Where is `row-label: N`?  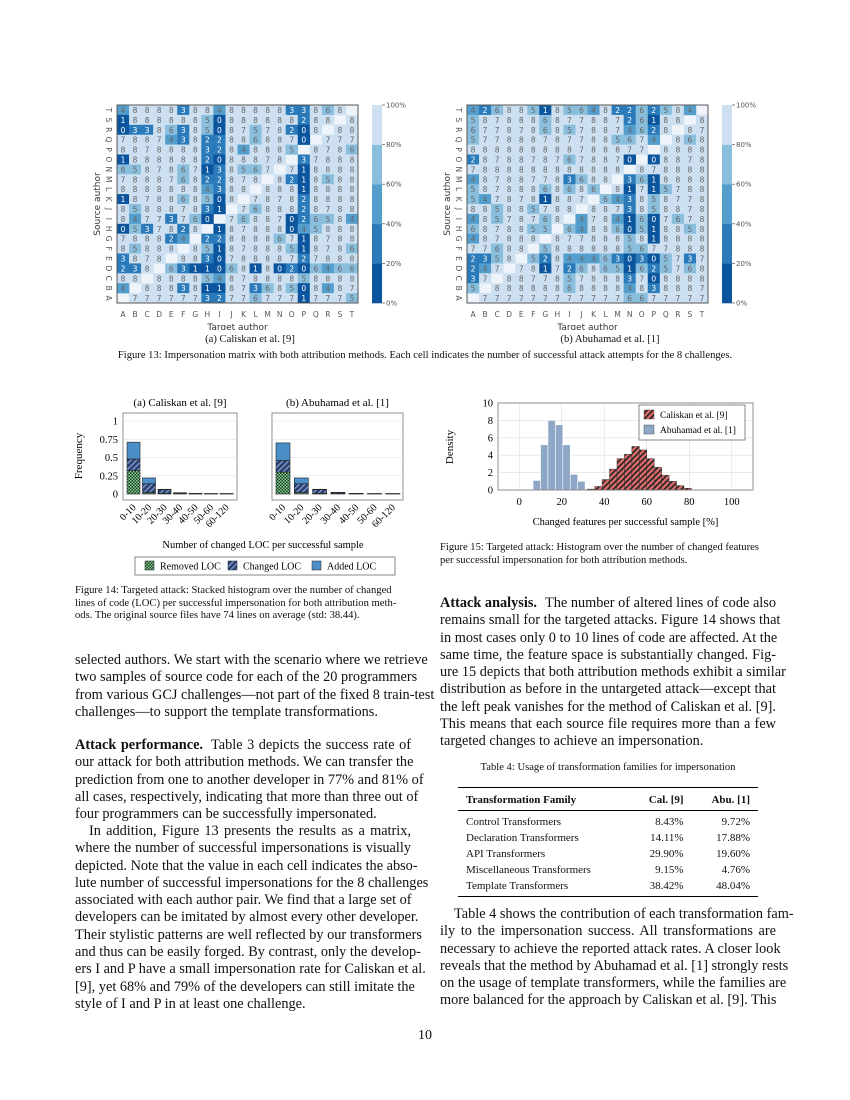
row-label: N is located at coordinates (458, 170).